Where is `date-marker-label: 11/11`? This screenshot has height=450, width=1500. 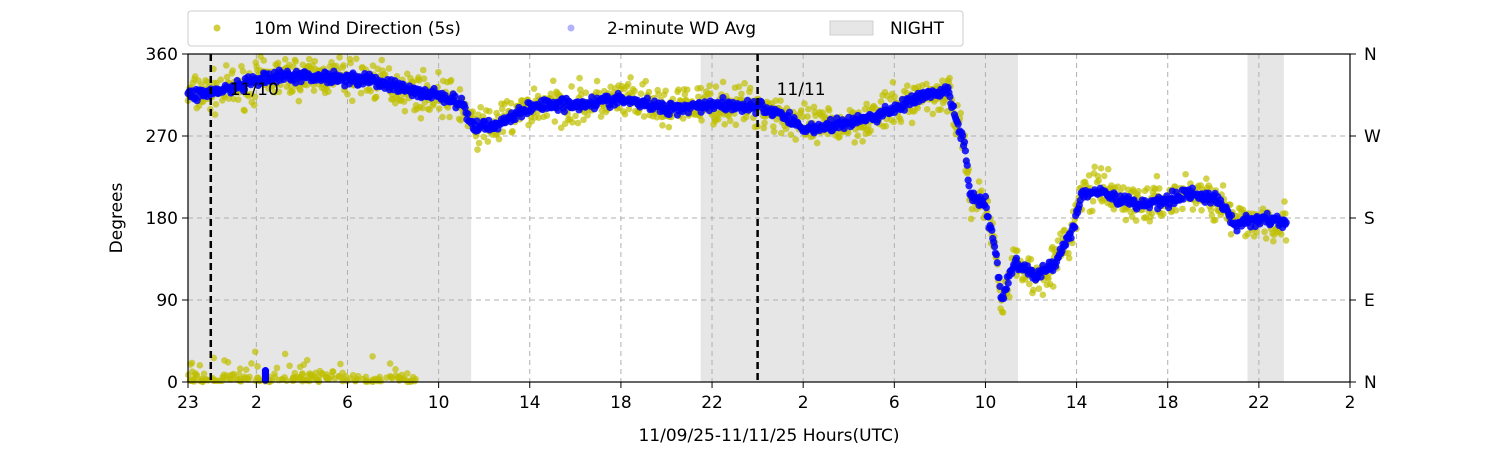 date-marker-label: 11/11 is located at coordinates (801, 90).